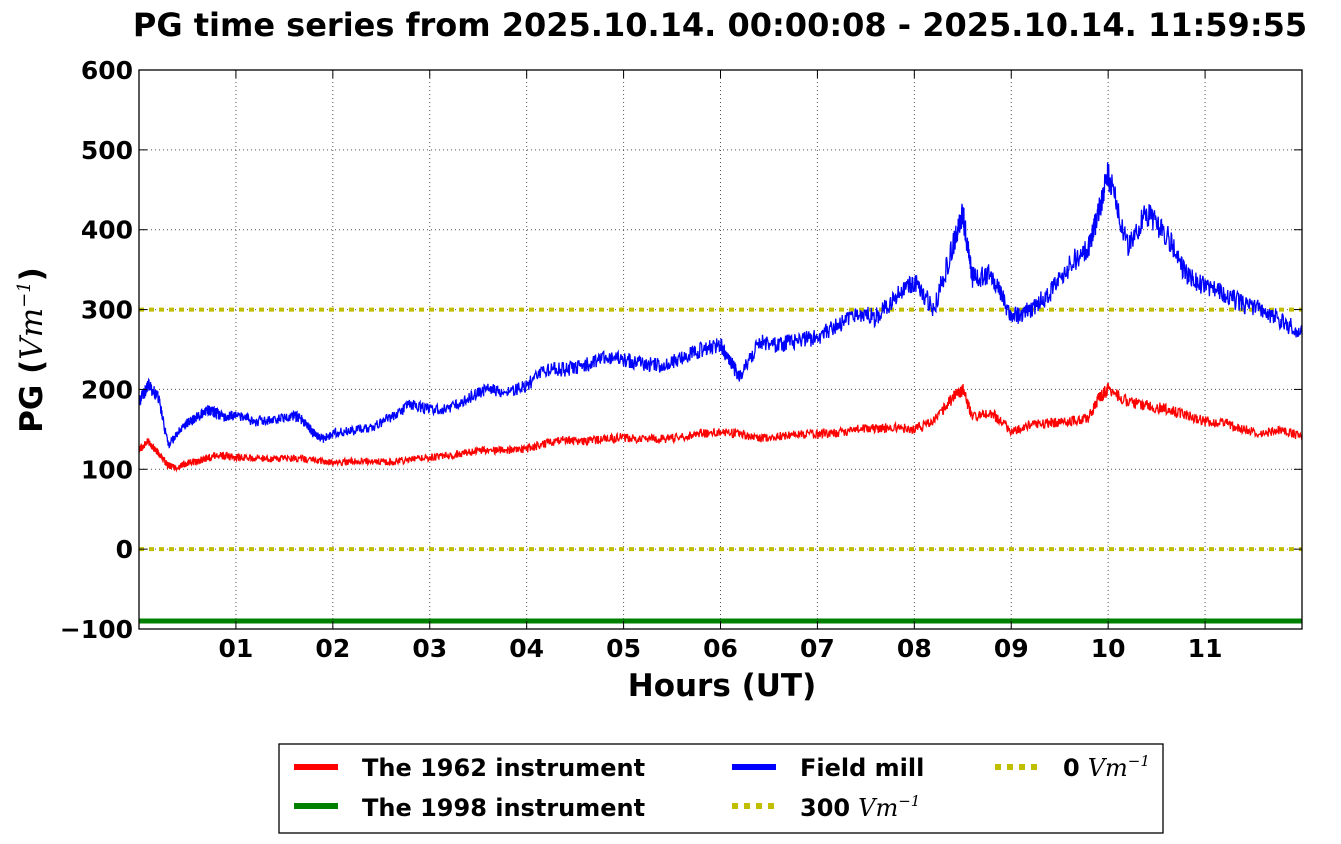 The height and width of the screenshot is (844, 1341). What do you see at coordinates (107, 310) in the screenshot?
I see `y-tick-label: 300` at bounding box center [107, 310].